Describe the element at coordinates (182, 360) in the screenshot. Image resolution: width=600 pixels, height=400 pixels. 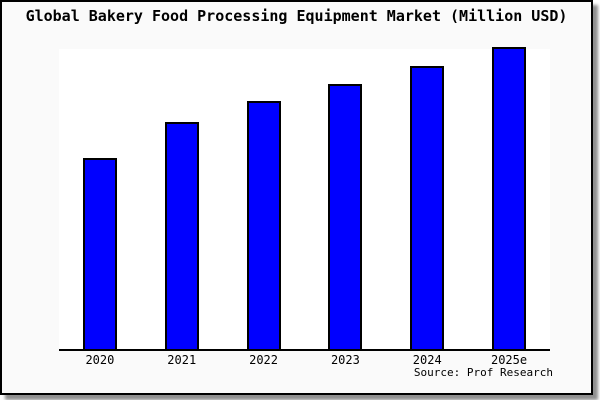
I see `x-tick-label-2021: 2021` at that location.